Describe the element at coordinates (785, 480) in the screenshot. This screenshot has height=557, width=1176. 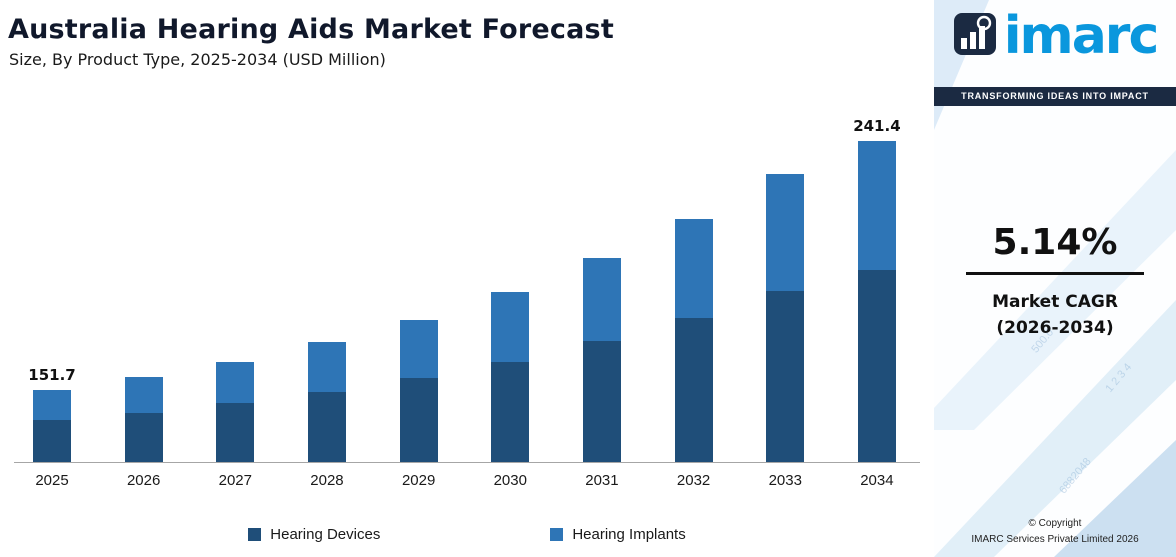
I see `x-axis-tick-label: 2033` at that location.